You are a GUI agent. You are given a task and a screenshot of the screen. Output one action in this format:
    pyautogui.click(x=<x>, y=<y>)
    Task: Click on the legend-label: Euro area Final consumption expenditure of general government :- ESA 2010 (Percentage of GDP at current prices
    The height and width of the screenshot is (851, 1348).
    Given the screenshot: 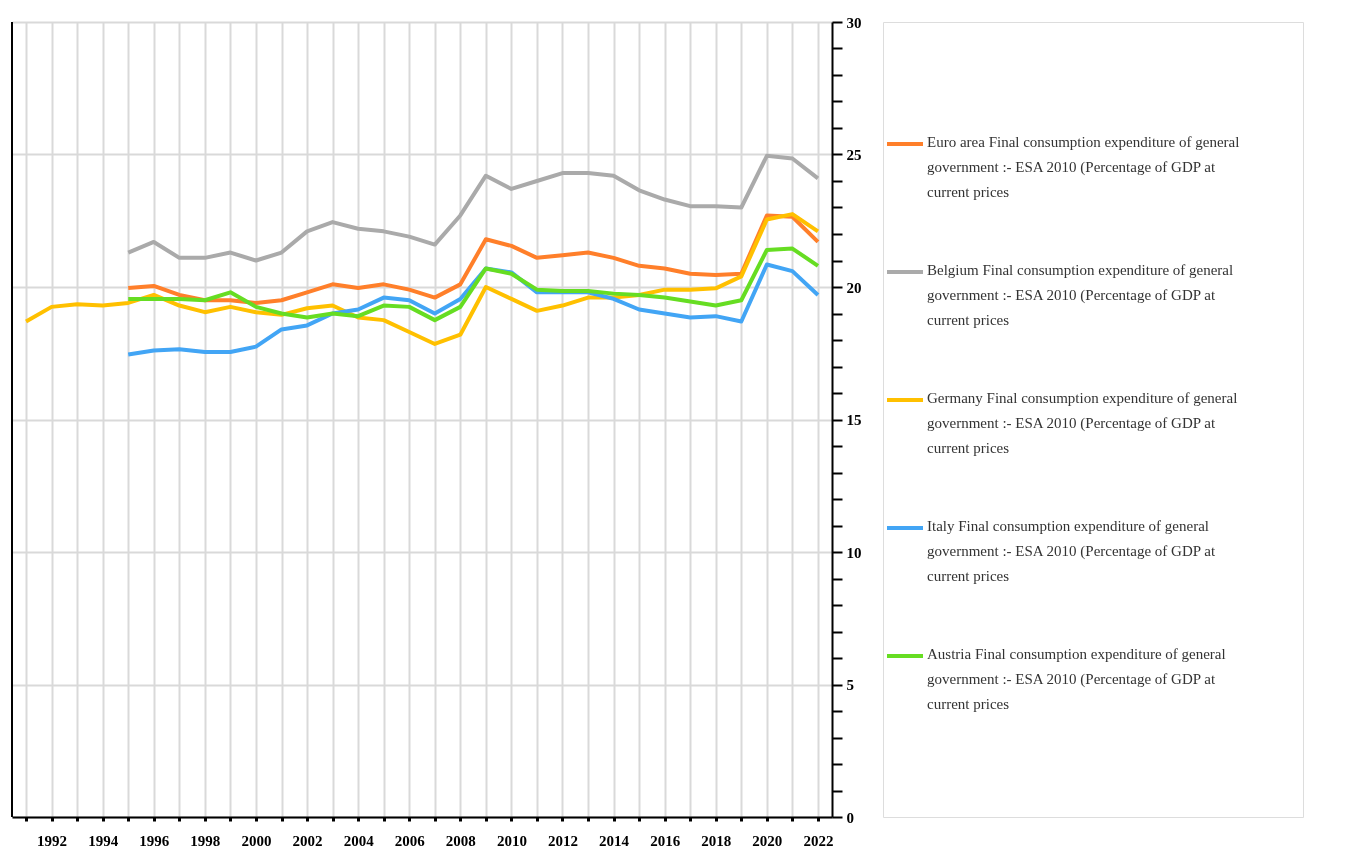 What is the action you would take?
    pyautogui.click(x=1083, y=167)
    